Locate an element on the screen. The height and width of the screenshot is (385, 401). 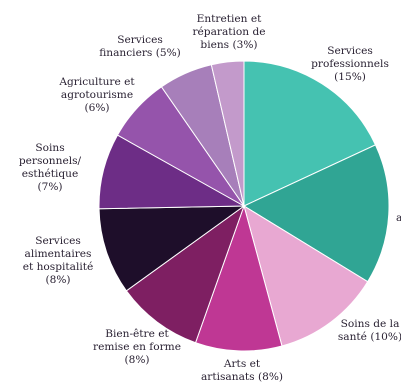
slice-label-line: Bien-être et is located at coordinates (137, 334).